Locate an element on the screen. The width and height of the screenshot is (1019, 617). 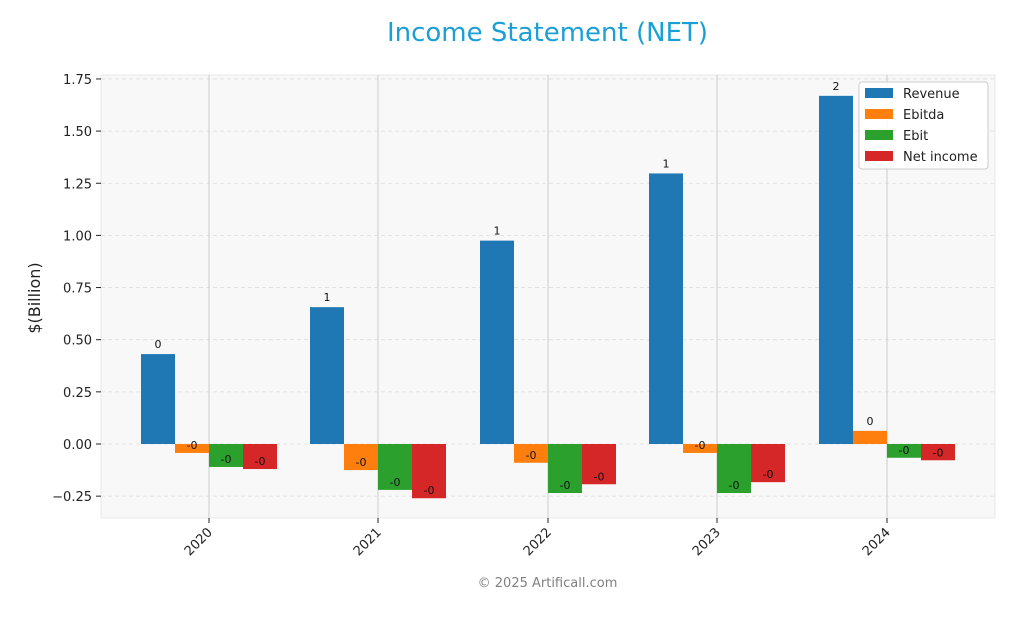
legend-label: Ebitda is located at coordinates (923, 115).